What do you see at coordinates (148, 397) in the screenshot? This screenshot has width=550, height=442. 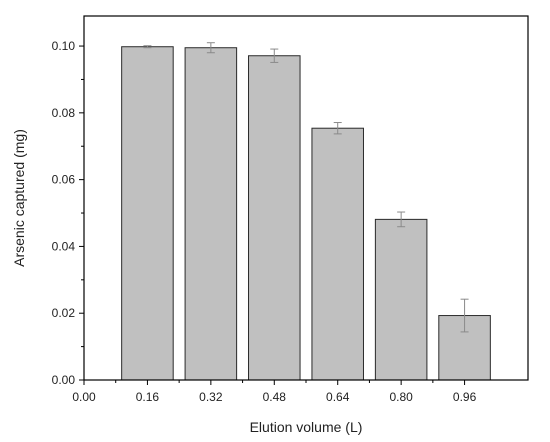 I see `x-tick-label: 0.16` at bounding box center [148, 397].